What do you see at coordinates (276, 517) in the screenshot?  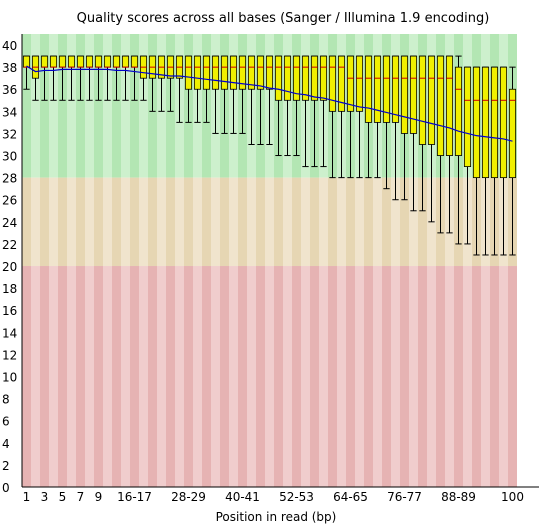 I see `x-axis-label: Position in read (bp)` at bounding box center [276, 517].